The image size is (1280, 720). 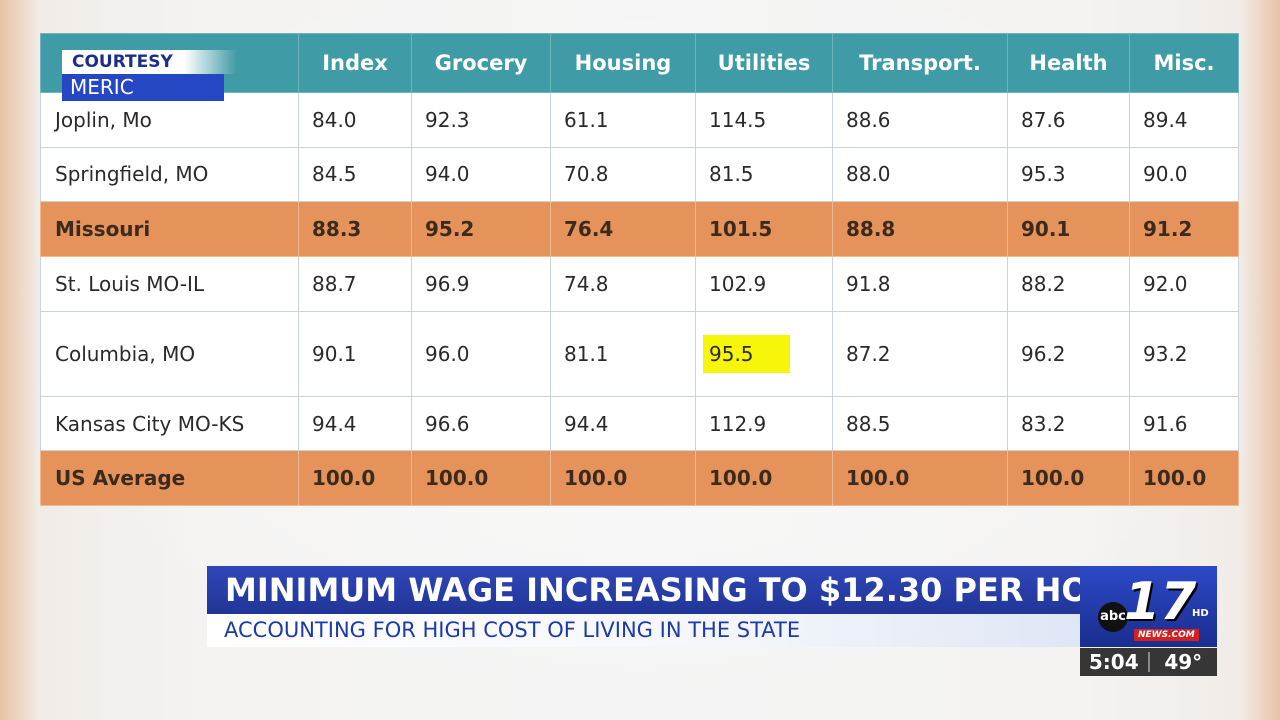 I want to click on row-value-cell: 74.8, so click(x=623, y=283).